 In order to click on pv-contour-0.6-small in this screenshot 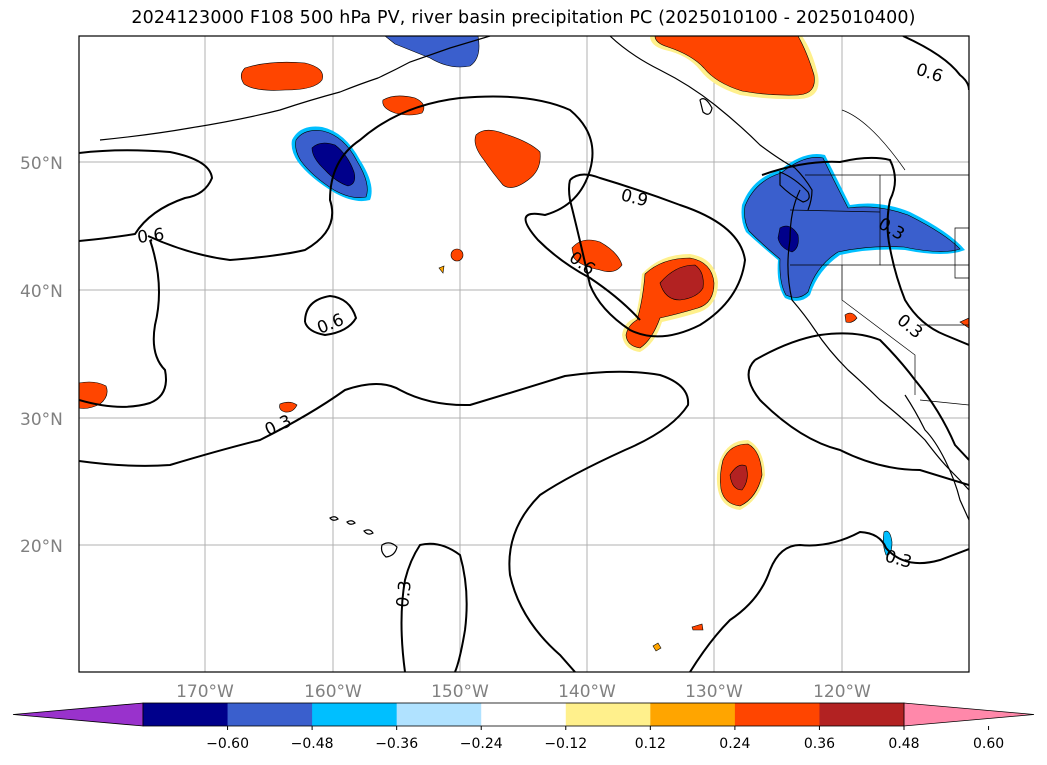, I will do `click(331, 315)`.